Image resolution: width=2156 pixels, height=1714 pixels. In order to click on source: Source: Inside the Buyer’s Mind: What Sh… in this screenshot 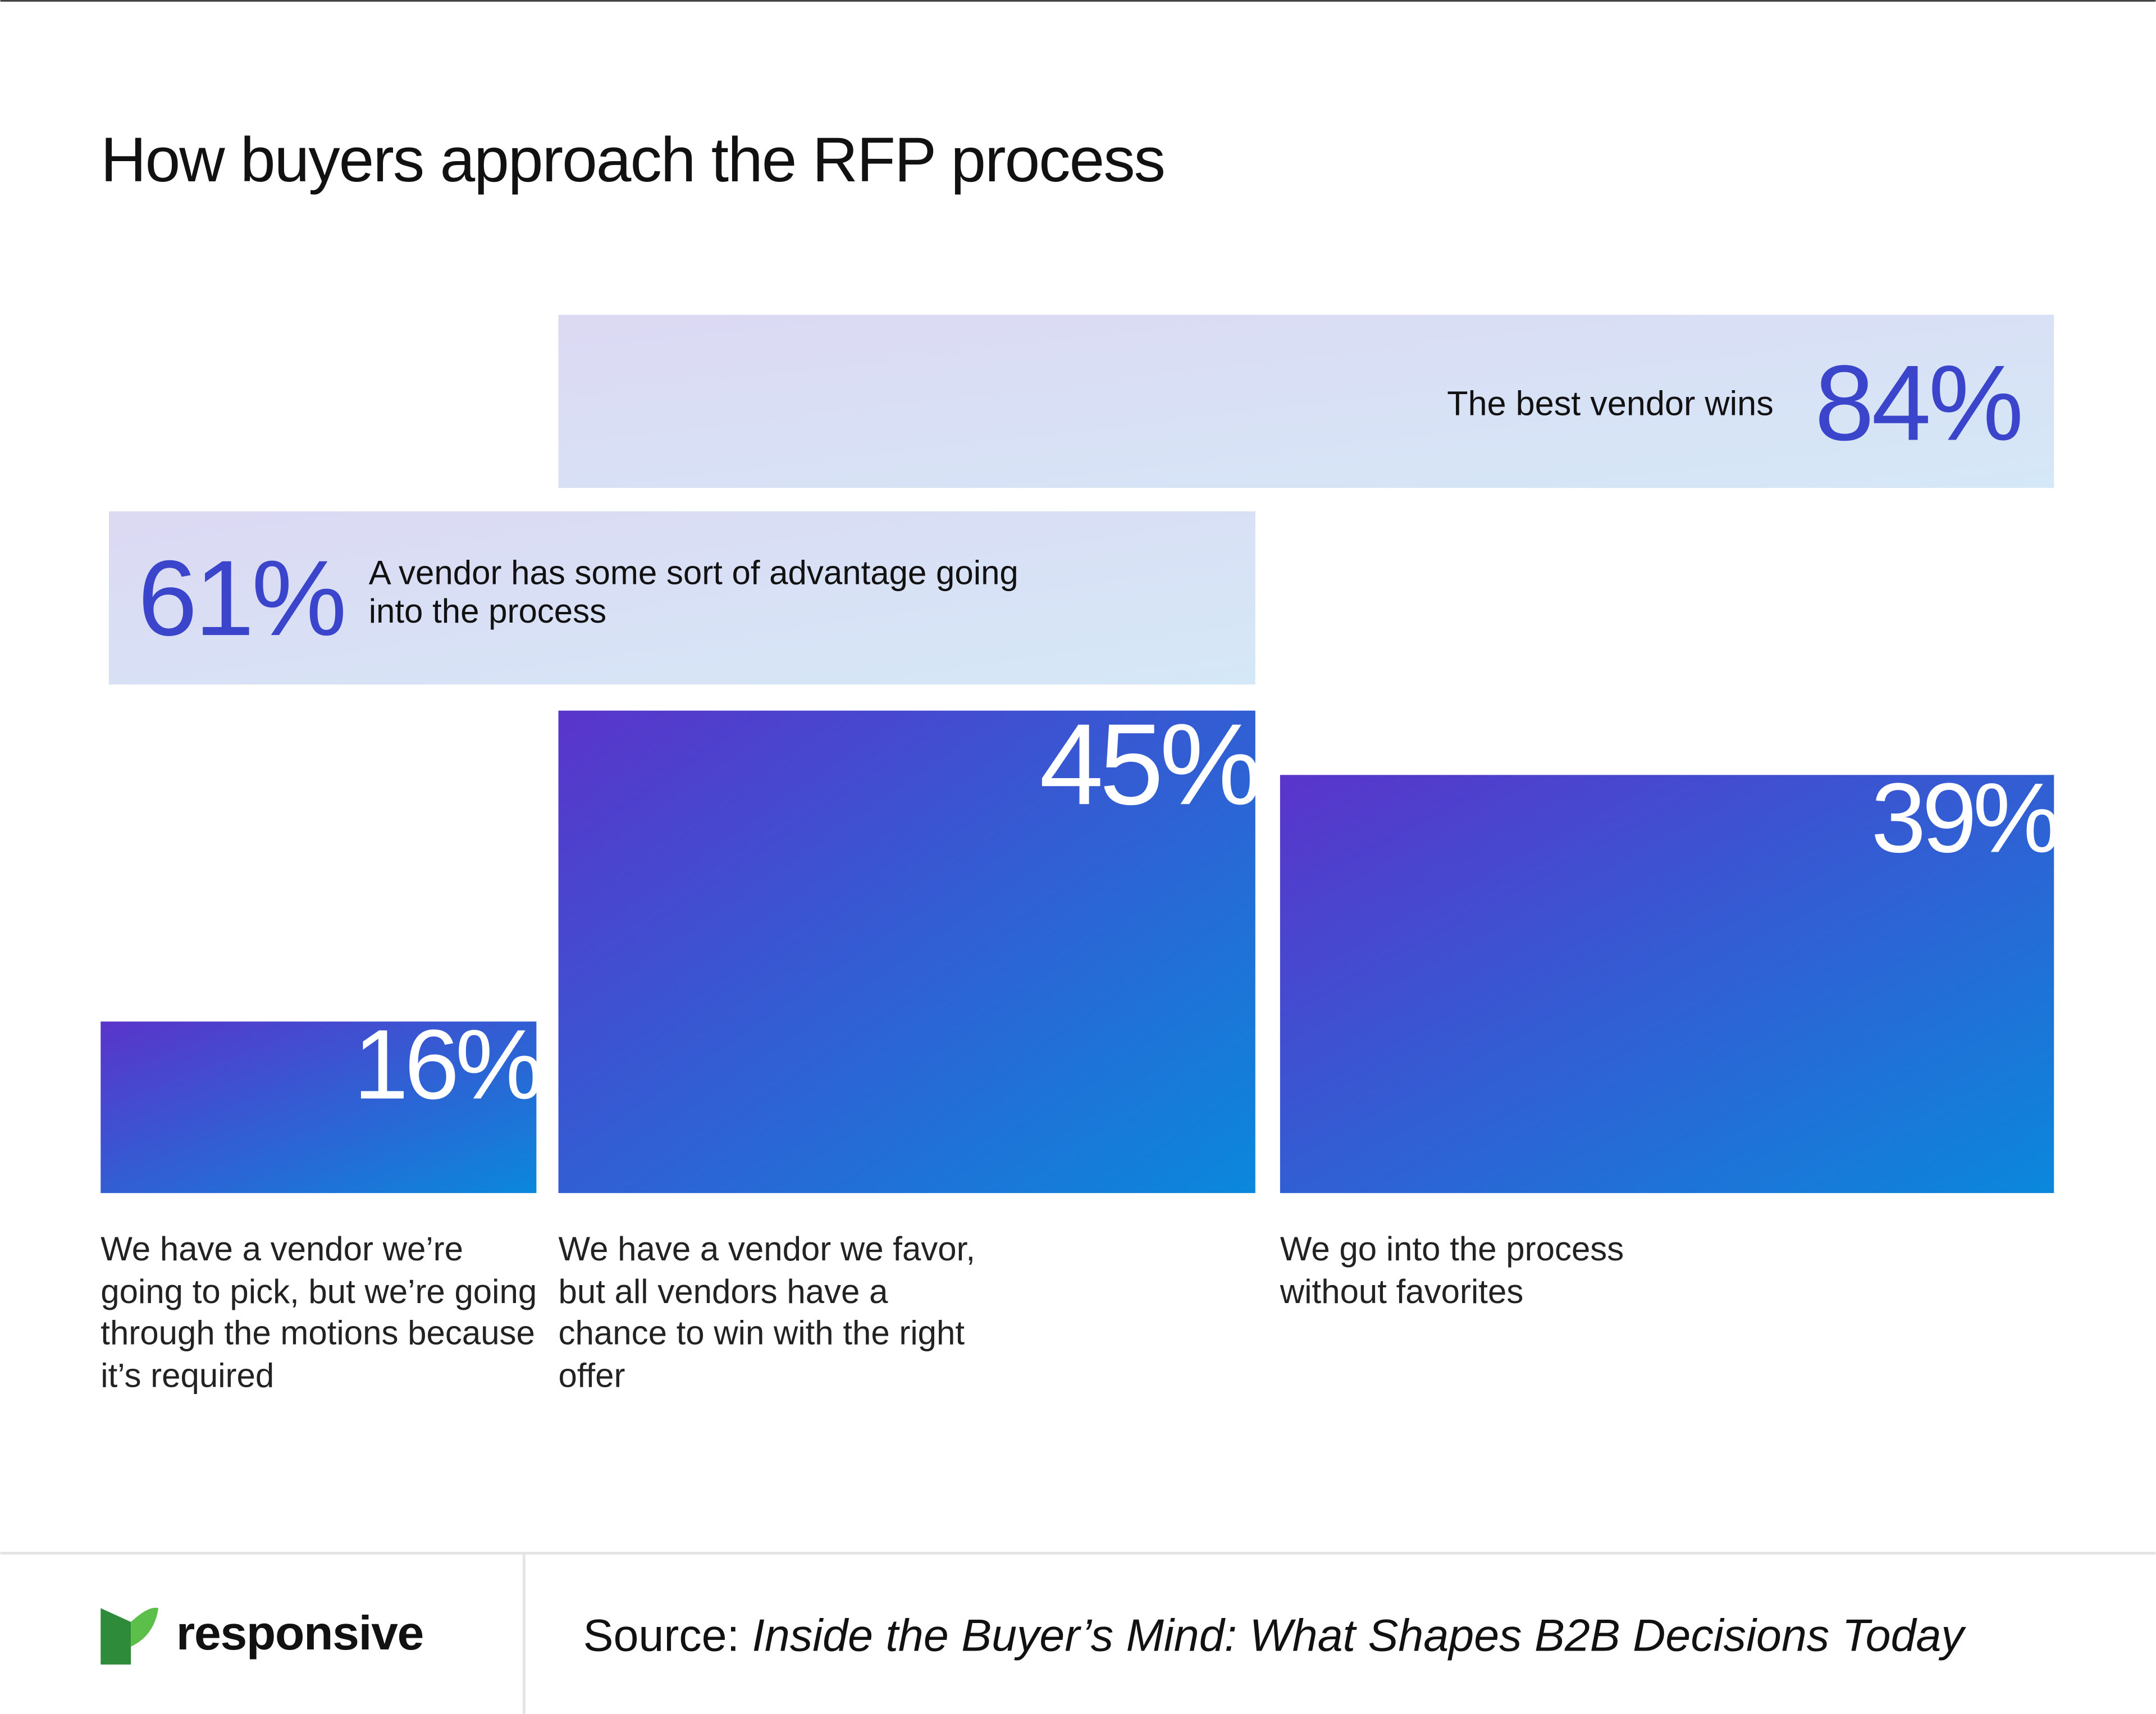, I will do `click(1275, 1635)`.